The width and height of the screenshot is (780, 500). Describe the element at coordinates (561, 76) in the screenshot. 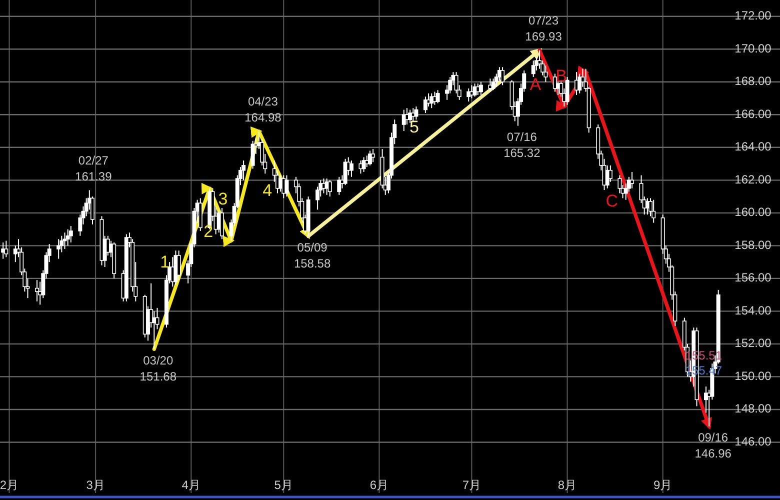

I see `annotation: B` at that location.